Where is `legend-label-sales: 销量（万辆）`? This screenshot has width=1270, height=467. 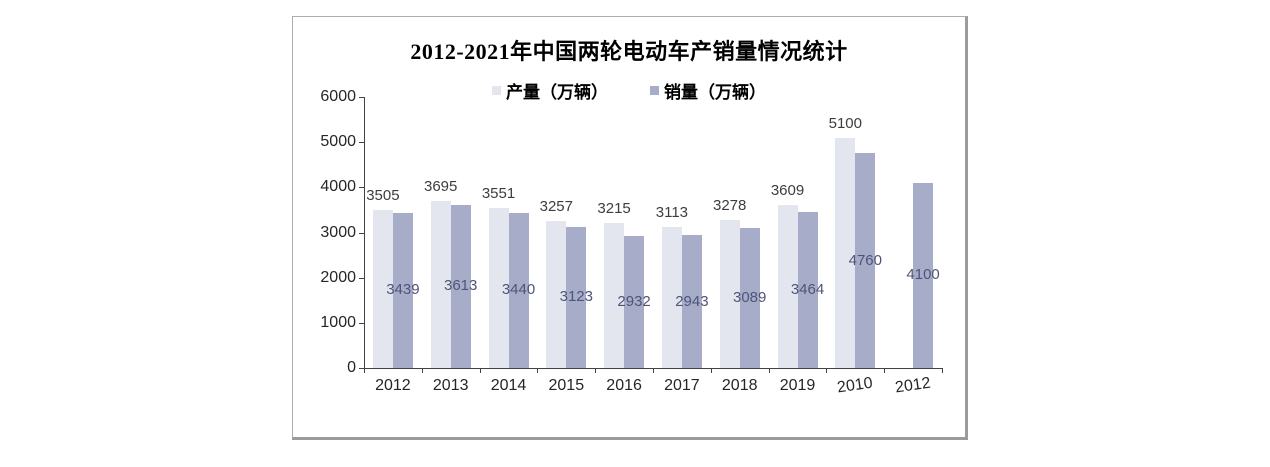 legend-label-sales: 销量（万辆） is located at coordinates (715, 92).